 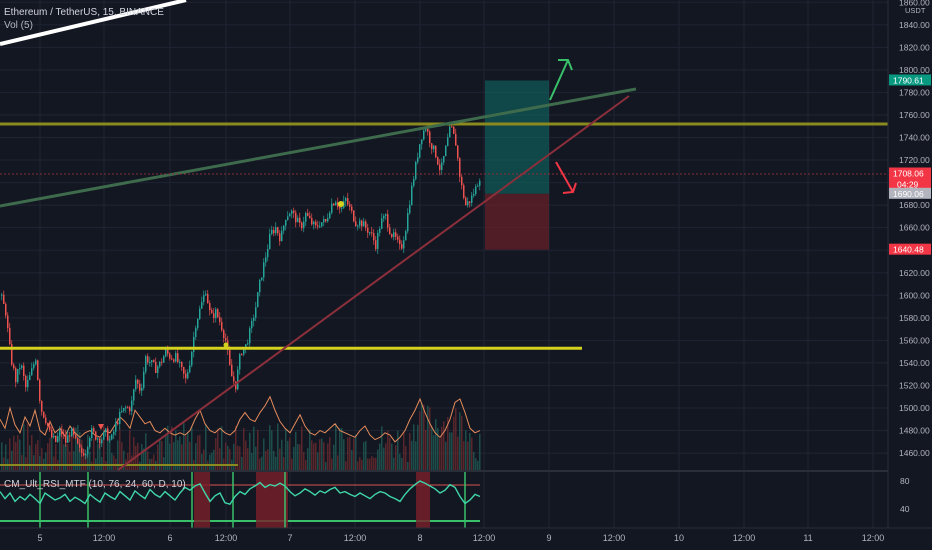 What do you see at coordinates (419, 538) in the screenshot?
I see `x-tick-label: 8` at bounding box center [419, 538].